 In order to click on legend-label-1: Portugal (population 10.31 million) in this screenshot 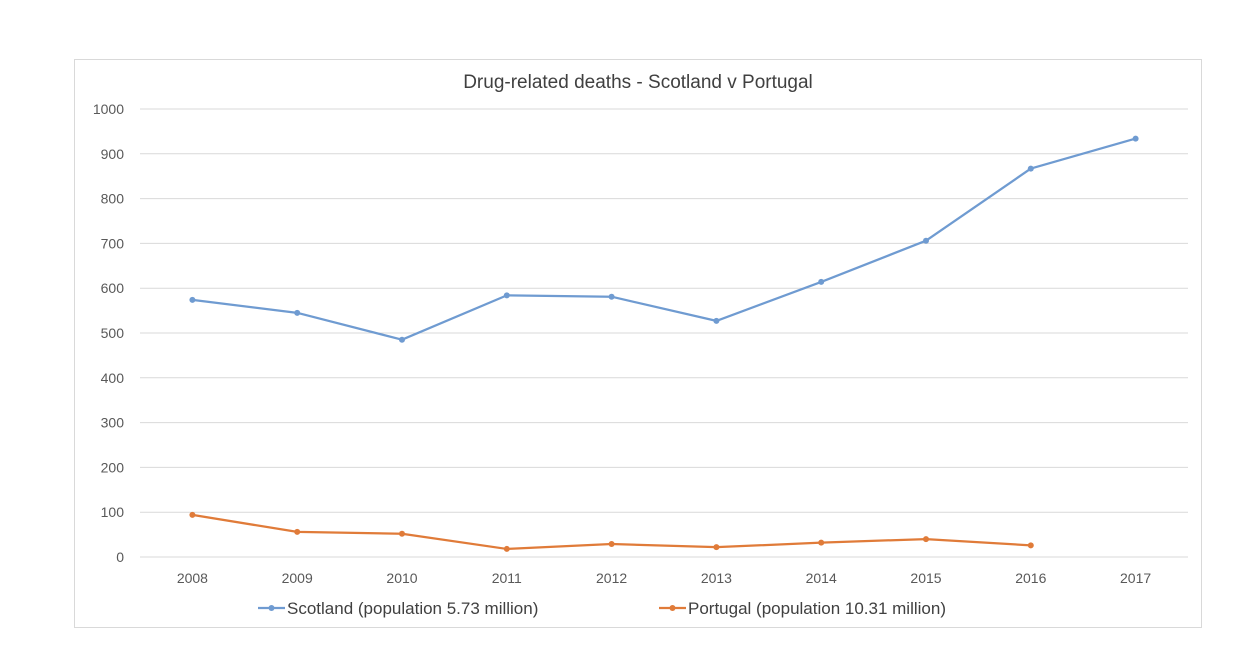, I will do `click(817, 608)`.